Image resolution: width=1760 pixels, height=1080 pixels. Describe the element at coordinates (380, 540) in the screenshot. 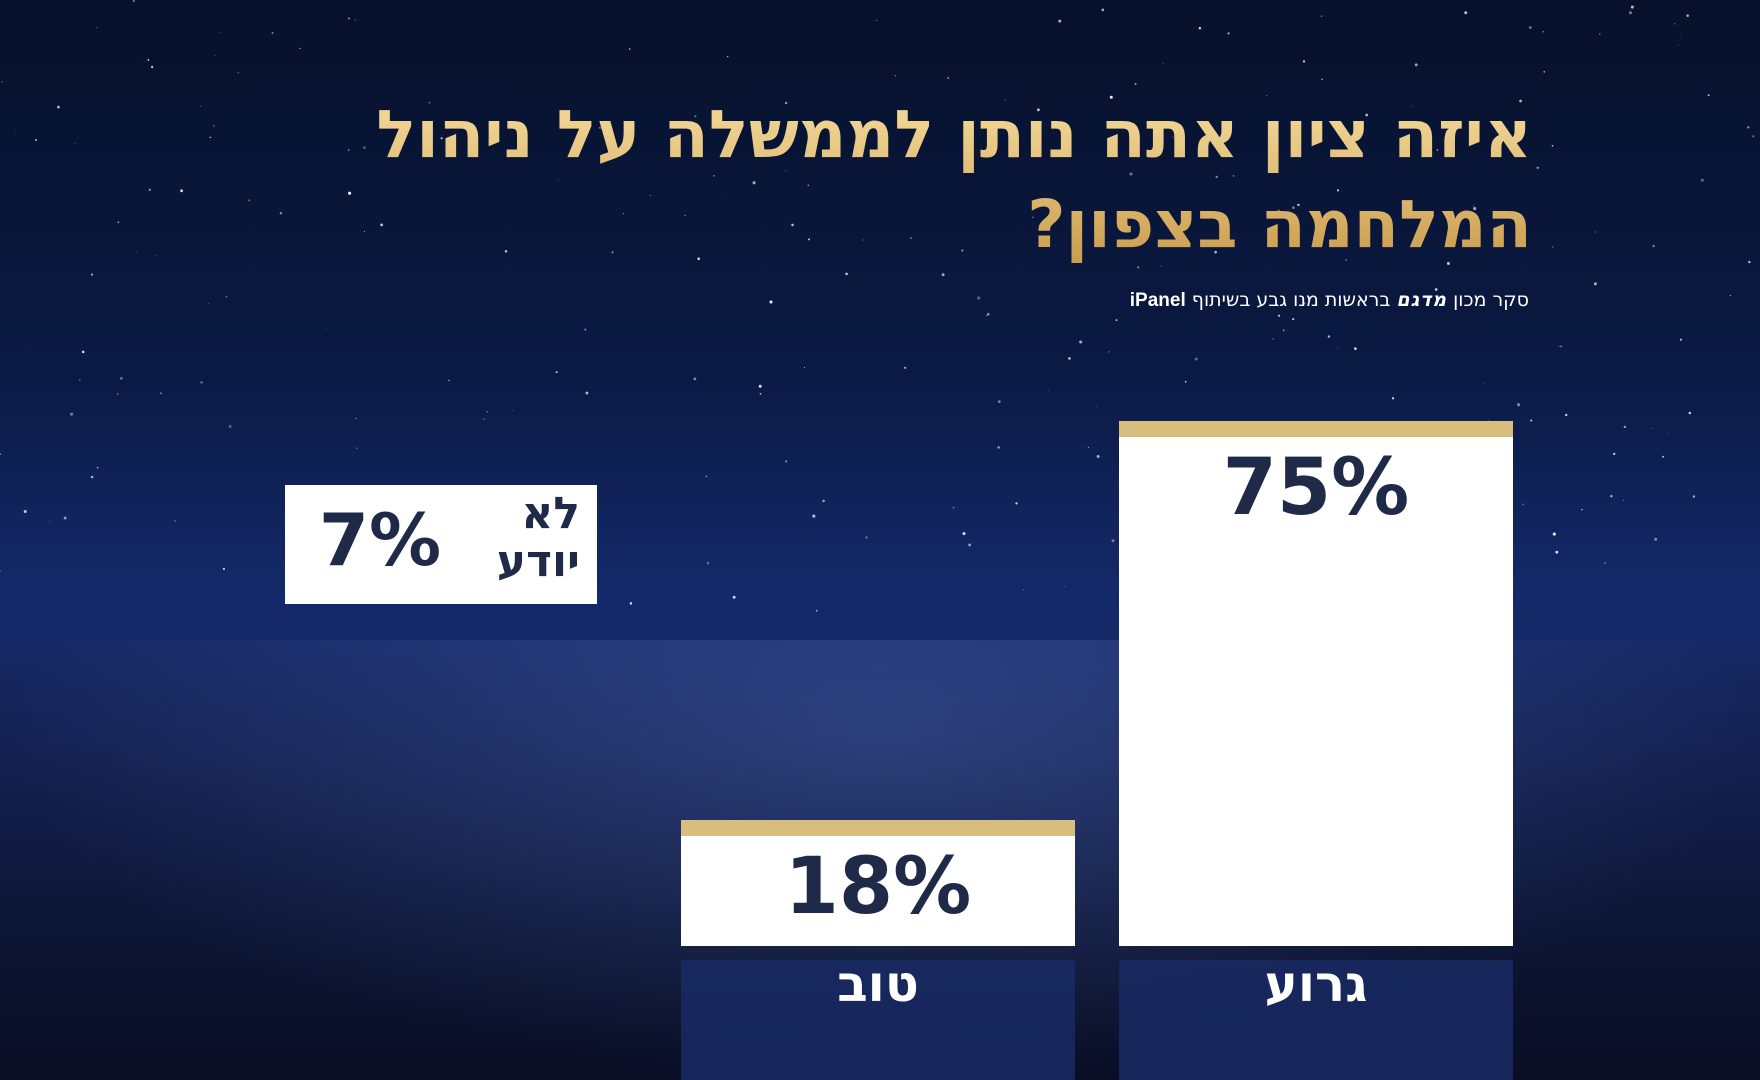

I see `value-label: 7%` at that location.